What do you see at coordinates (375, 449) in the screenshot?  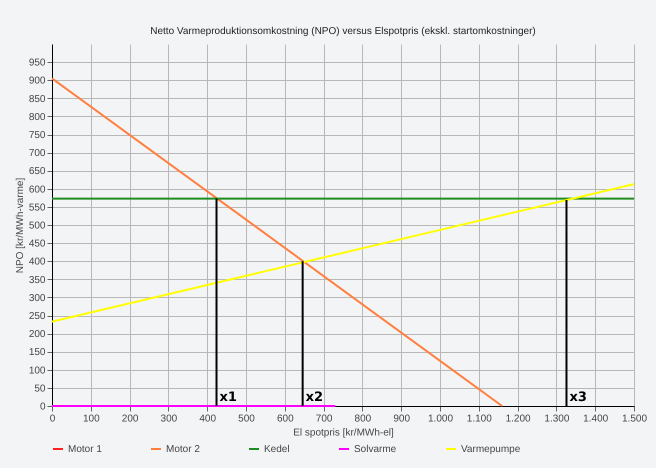 I see `legend-label: Solvarme` at bounding box center [375, 449].